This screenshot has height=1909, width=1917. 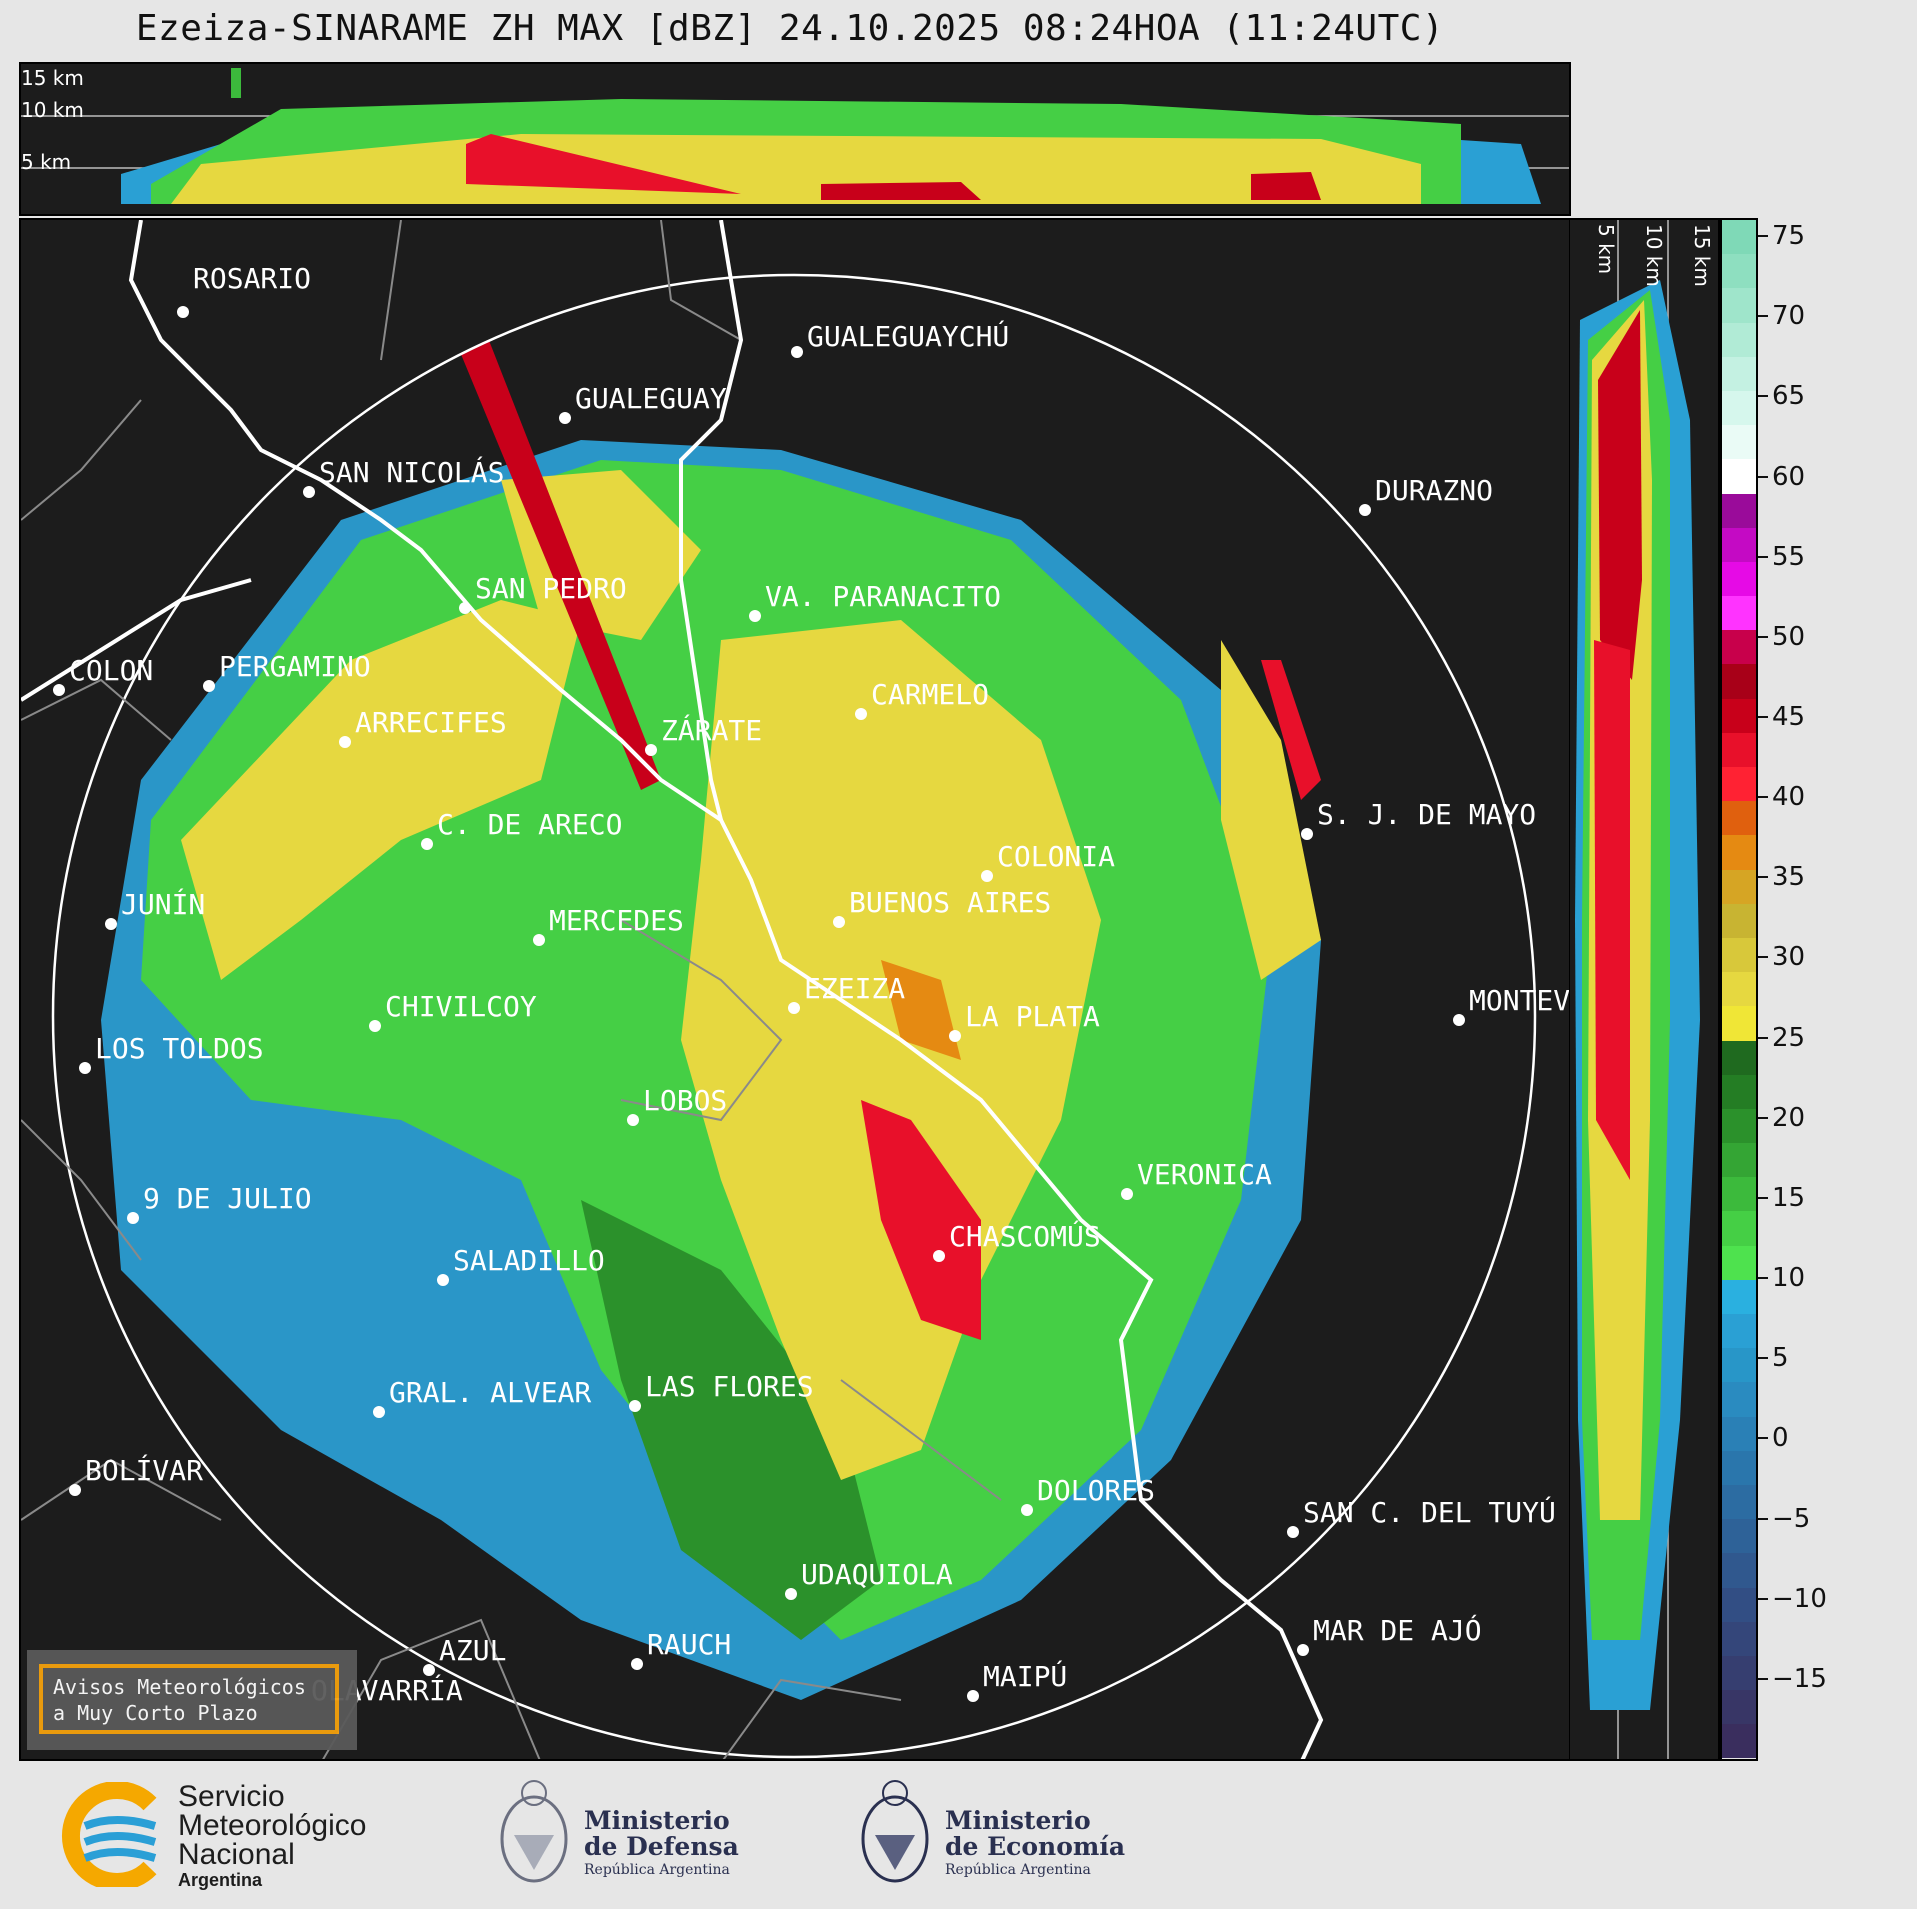 What do you see at coordinates (59, 690) in the screenshot?
I see `city-dot-colon` at bounding box center [59, 690].